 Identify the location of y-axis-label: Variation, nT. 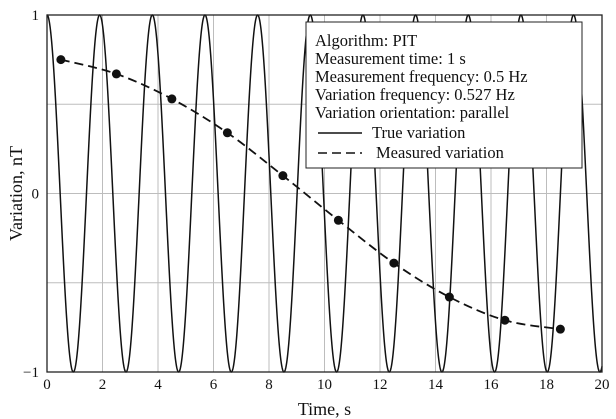
(16, 193).